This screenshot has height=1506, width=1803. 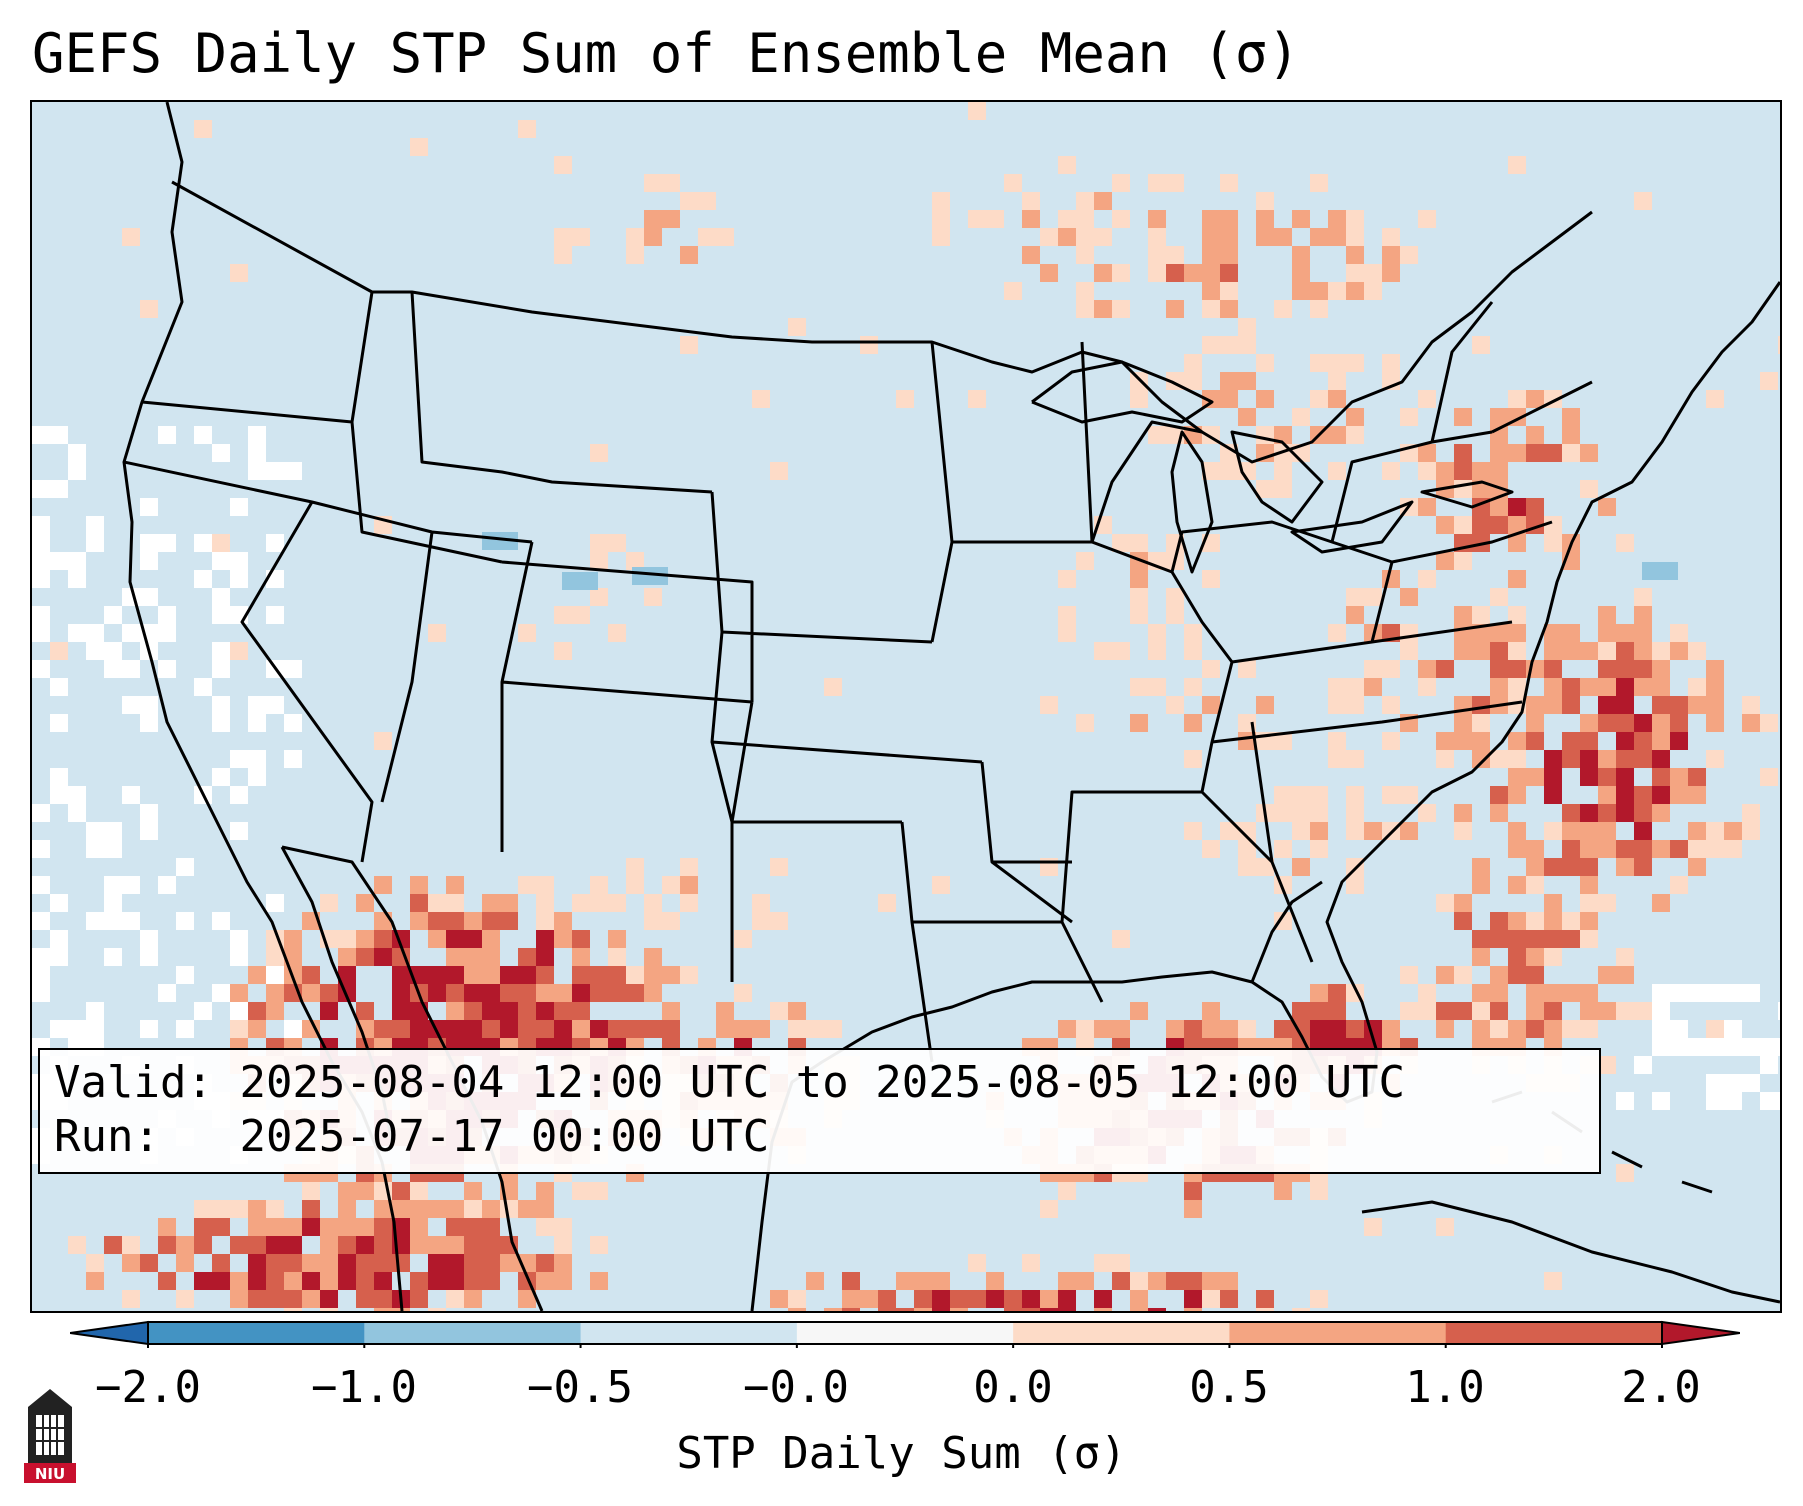 I want to click on lake-michigan, so click(x=1192, y=502).